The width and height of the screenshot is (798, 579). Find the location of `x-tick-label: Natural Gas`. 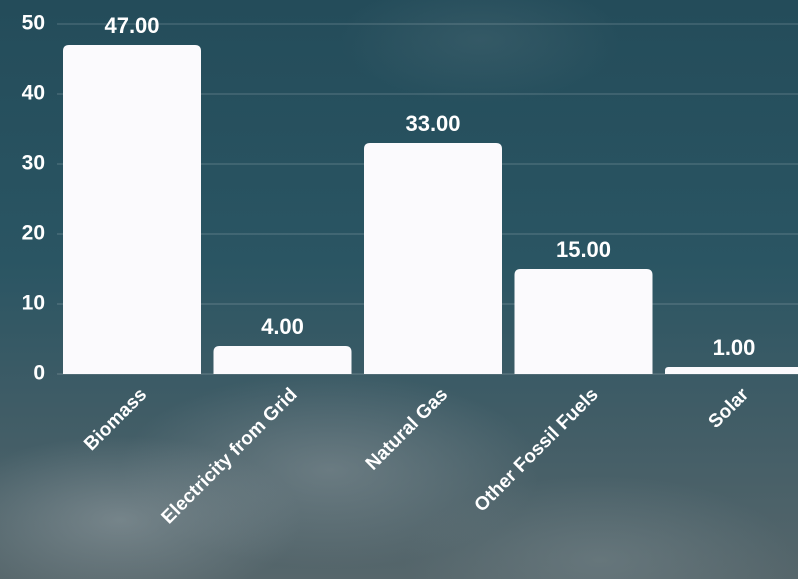

x-tick-label: Natural Gas is located at coordinates (407, 429).